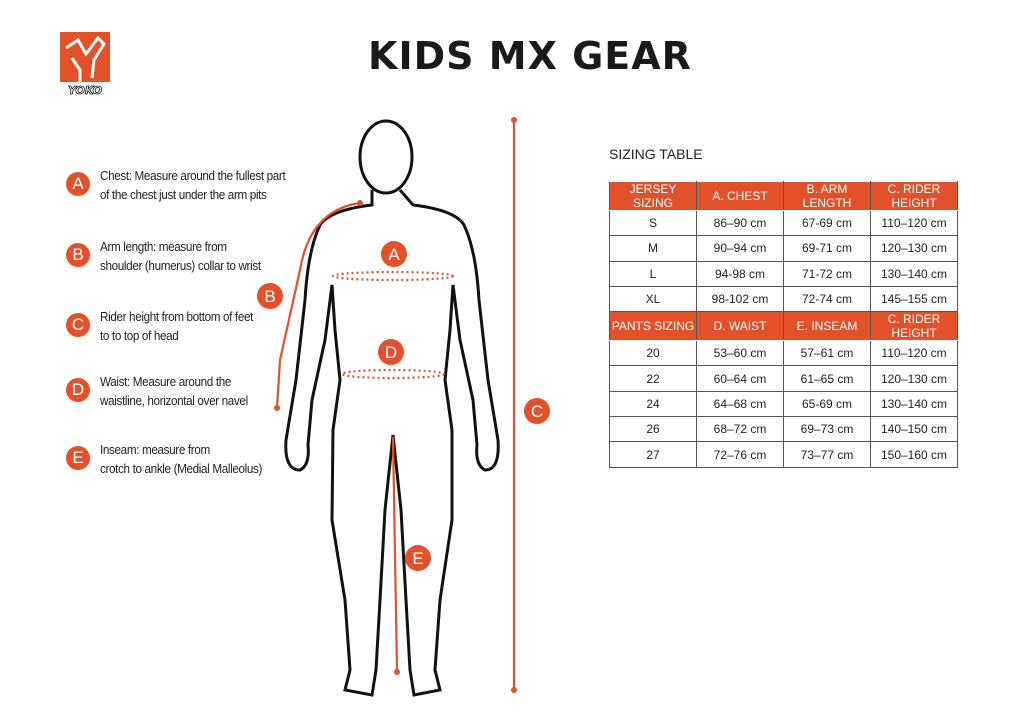 This screenshot has height=717, width=1024. I want to click on marker-a-label: A, so click(394, 254).